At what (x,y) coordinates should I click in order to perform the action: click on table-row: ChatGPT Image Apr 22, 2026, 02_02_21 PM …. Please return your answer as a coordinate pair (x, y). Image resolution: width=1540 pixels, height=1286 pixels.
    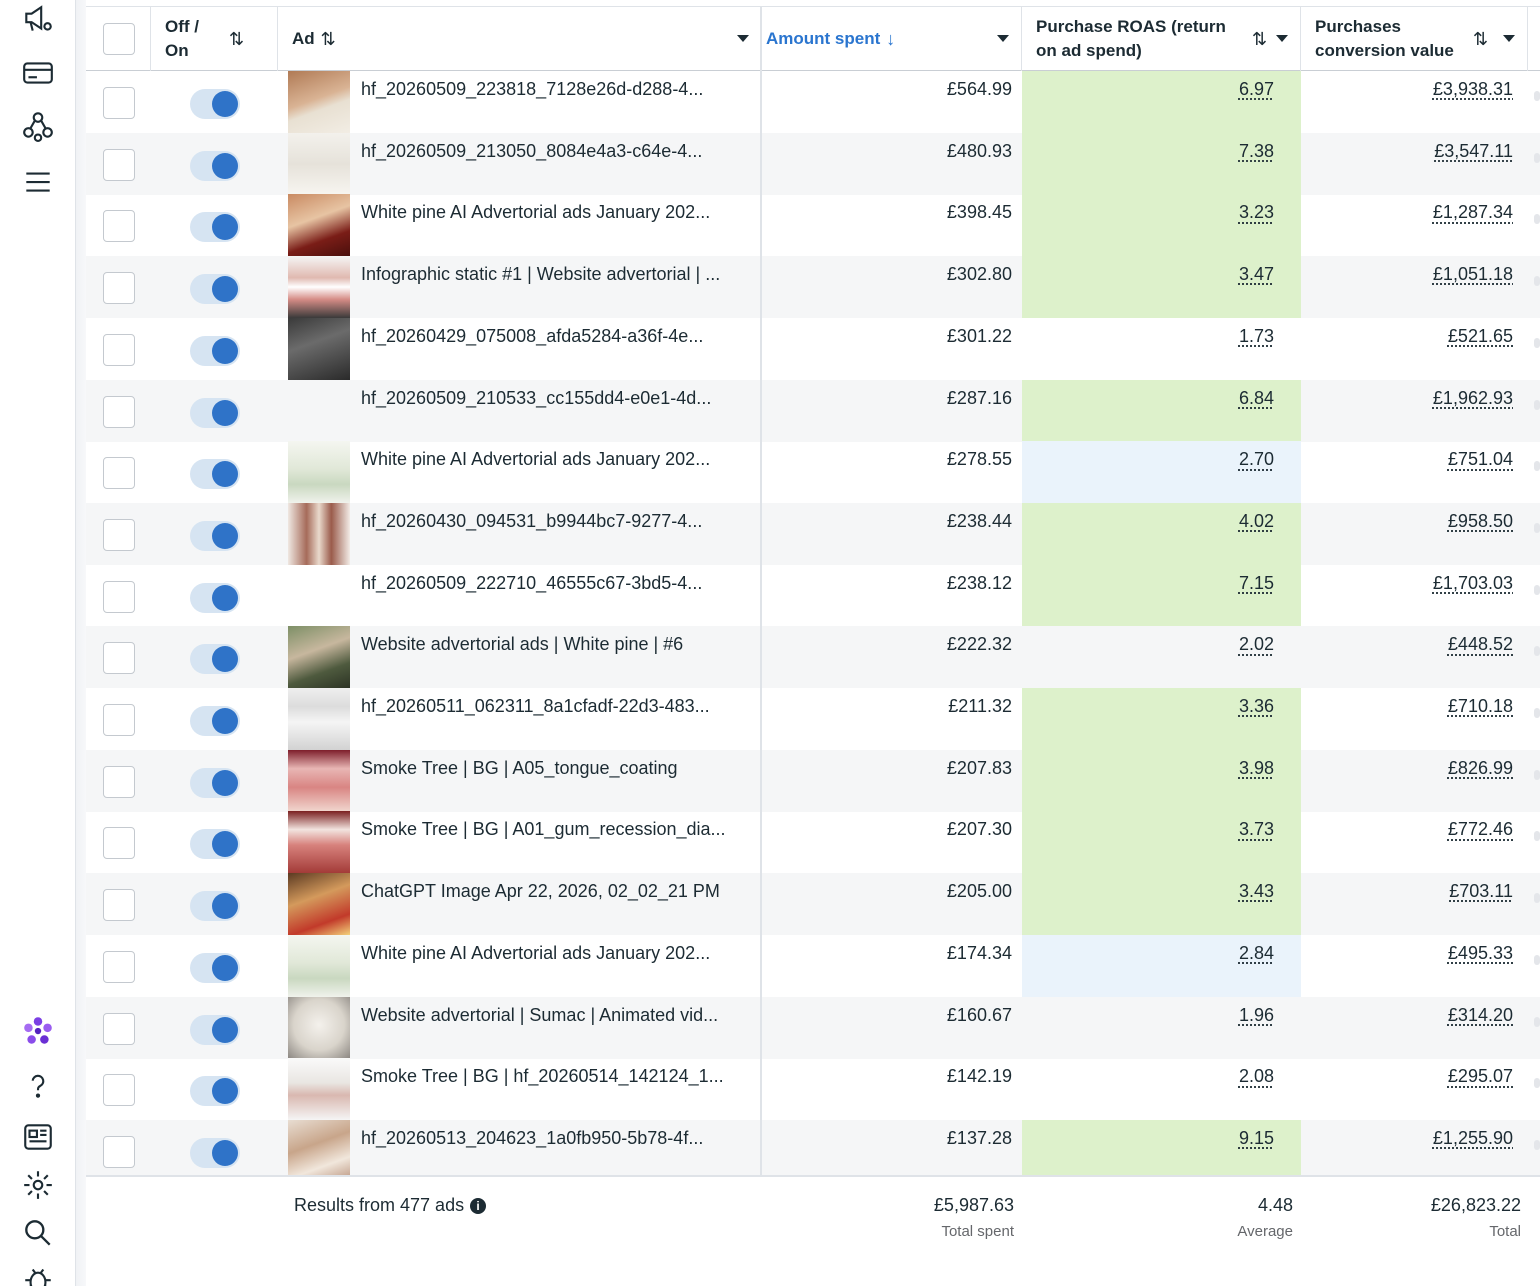
    Looking at the image, I should click on (813, 904).